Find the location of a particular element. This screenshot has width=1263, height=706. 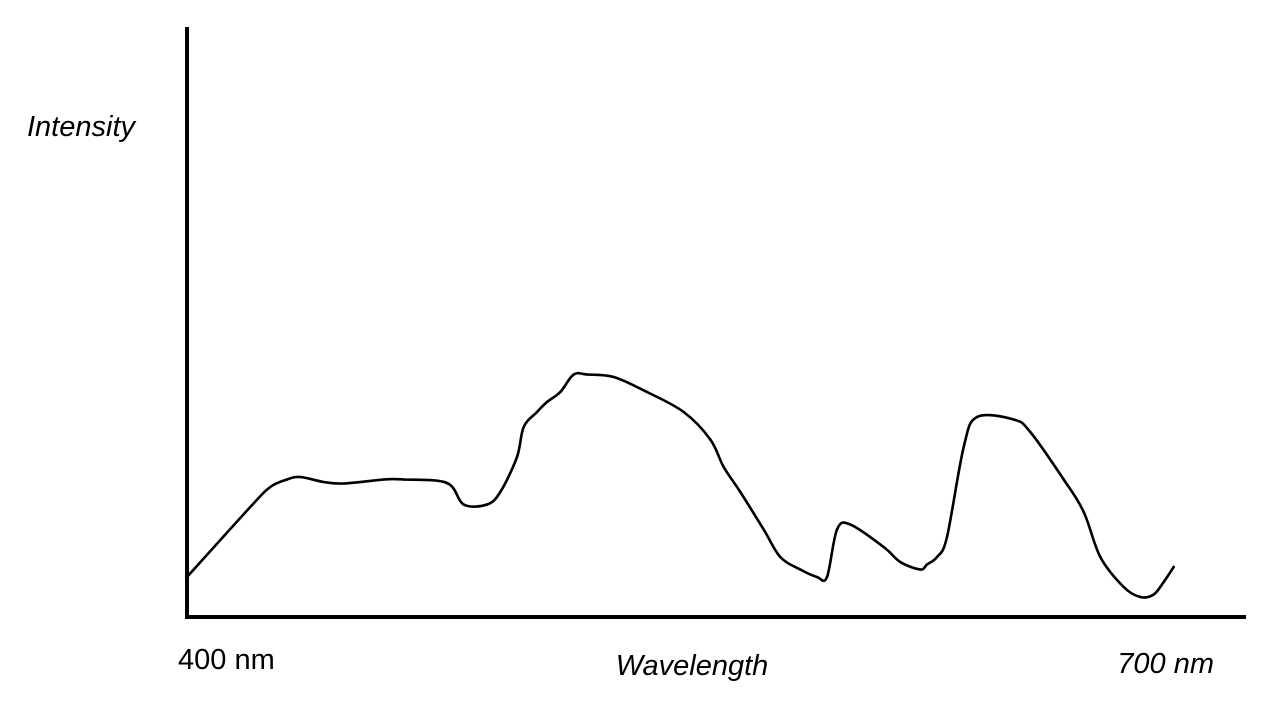

x-tick-label-max: 700 nm is located at coordinates (1165, 664).